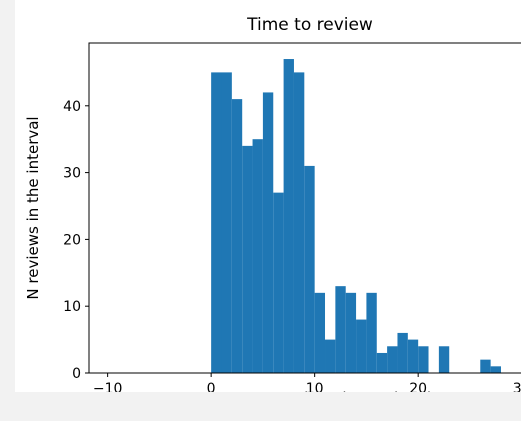 The image size is (521, 421). I want to click on left-strip, so click(7, 210).